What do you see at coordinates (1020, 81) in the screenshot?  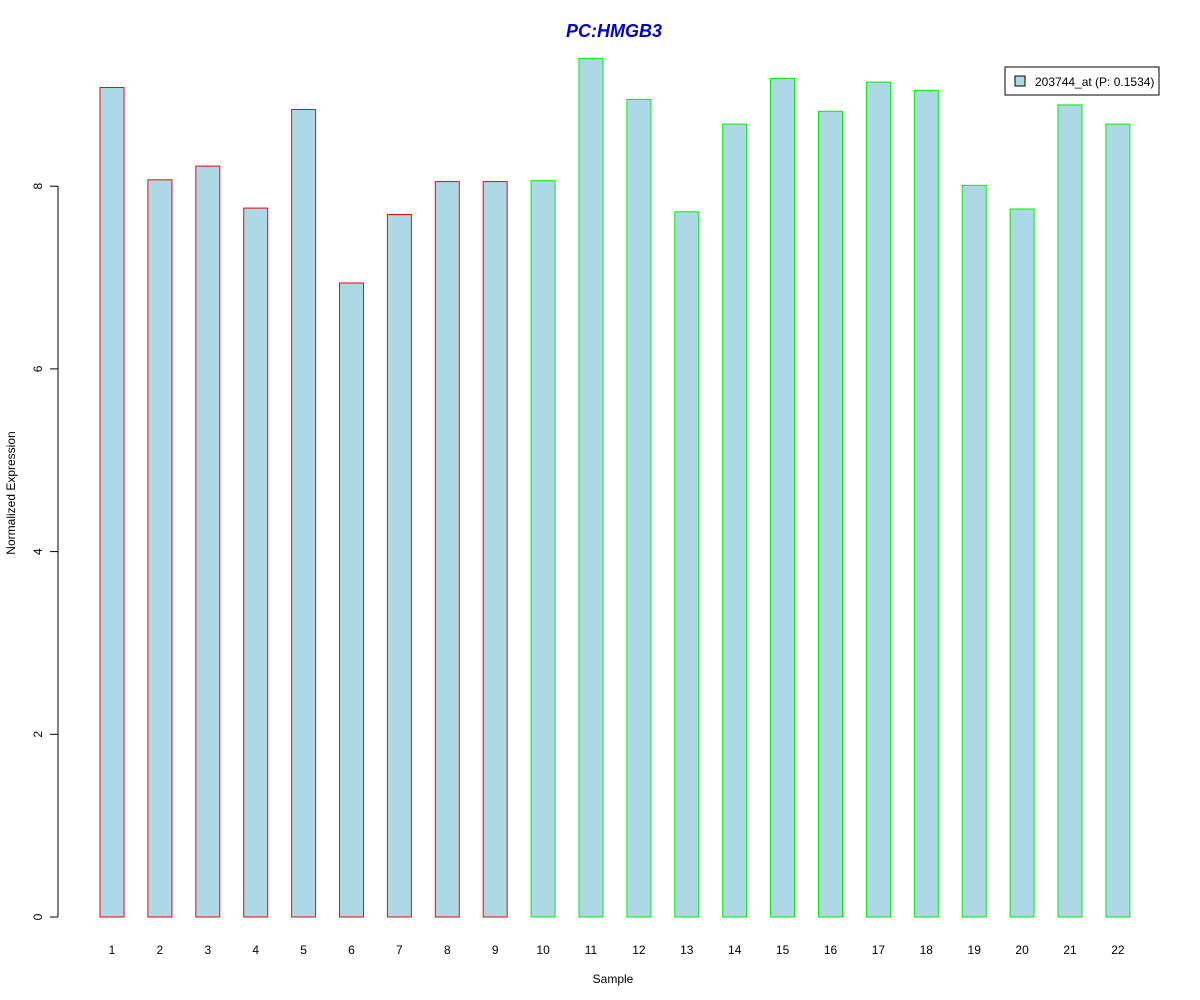 I see `legend-swatch` at bounding box center [1020, 81].